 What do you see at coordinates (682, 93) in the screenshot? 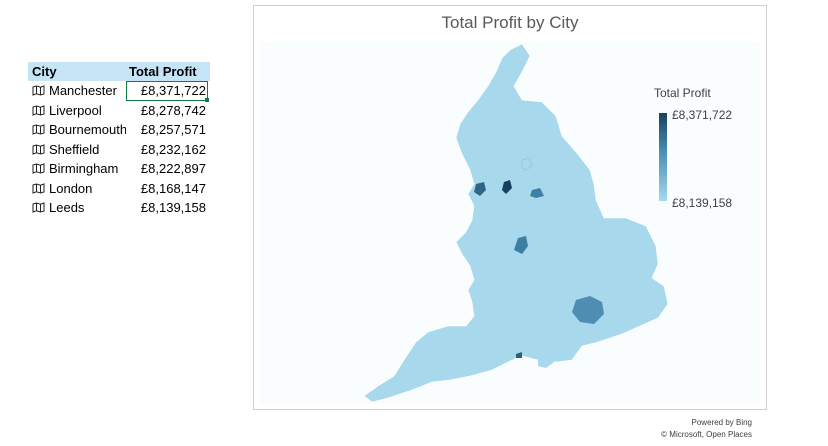
I see `legend-title: Total Profit` at bounding box center [682, 93].